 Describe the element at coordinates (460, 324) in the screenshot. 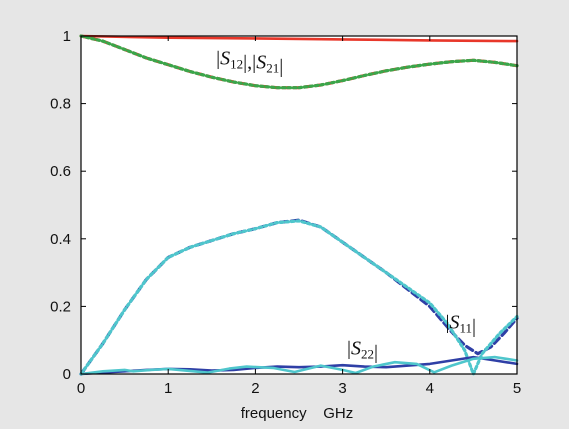

I see `annotation-label-2: |S11|` at that location.